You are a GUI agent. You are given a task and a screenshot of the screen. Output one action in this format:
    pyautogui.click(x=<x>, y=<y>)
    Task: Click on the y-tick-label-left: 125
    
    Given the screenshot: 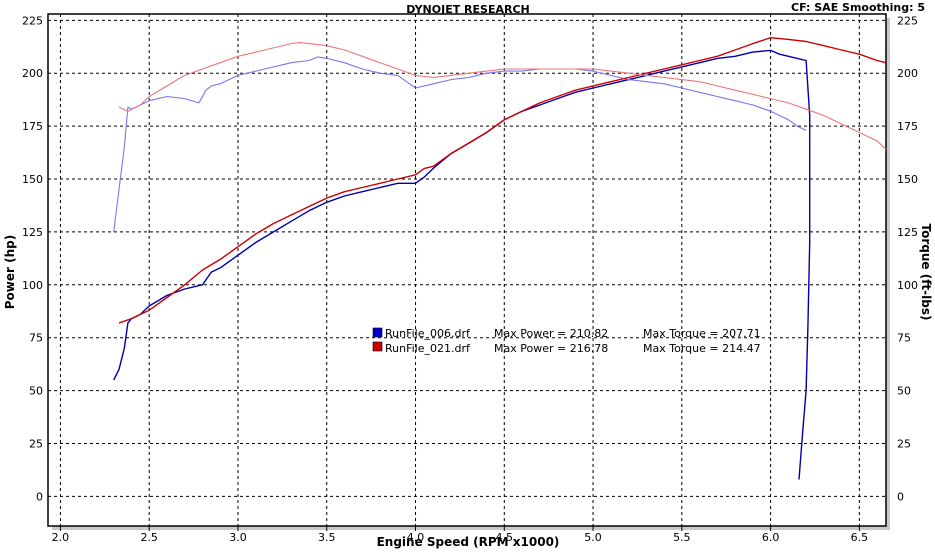 What is the action you would take?
    pyautogui.click(x=32, y=232)
    